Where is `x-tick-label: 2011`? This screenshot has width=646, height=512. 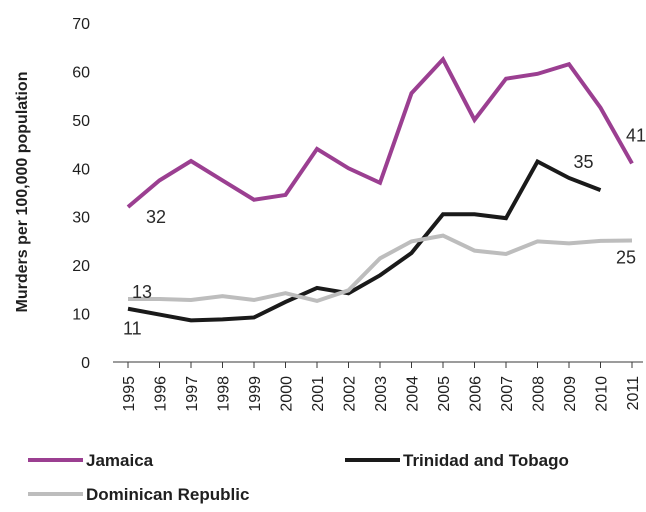 x-tick-label: 2011 is located at coordinates (633, 393).